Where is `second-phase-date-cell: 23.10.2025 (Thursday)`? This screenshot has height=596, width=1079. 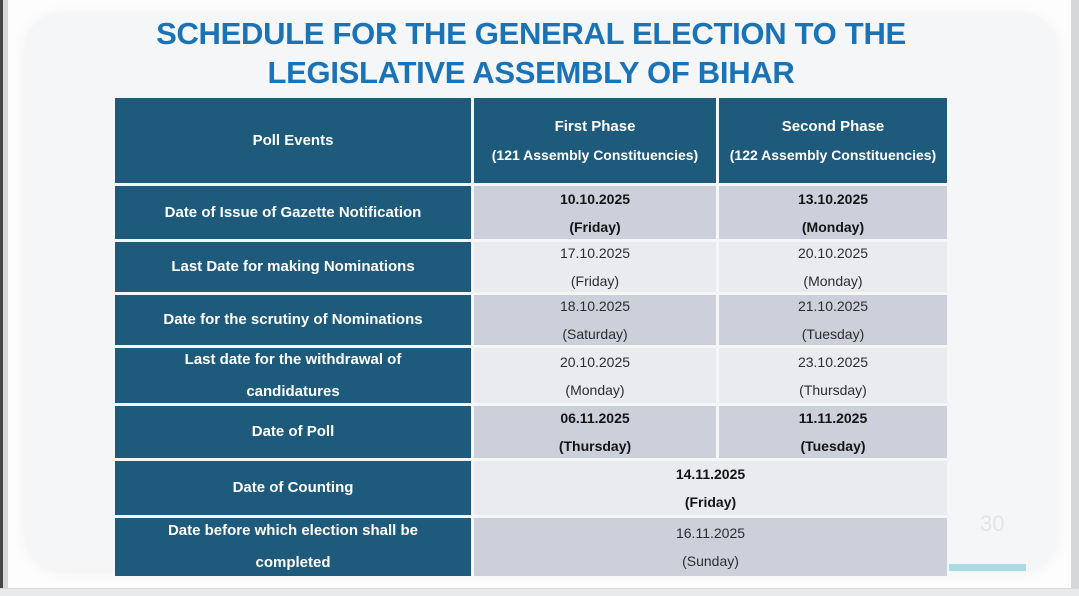
second-phase-date-cell: 23.10.2025 (Thursday) is located at coordinates (833, 375).